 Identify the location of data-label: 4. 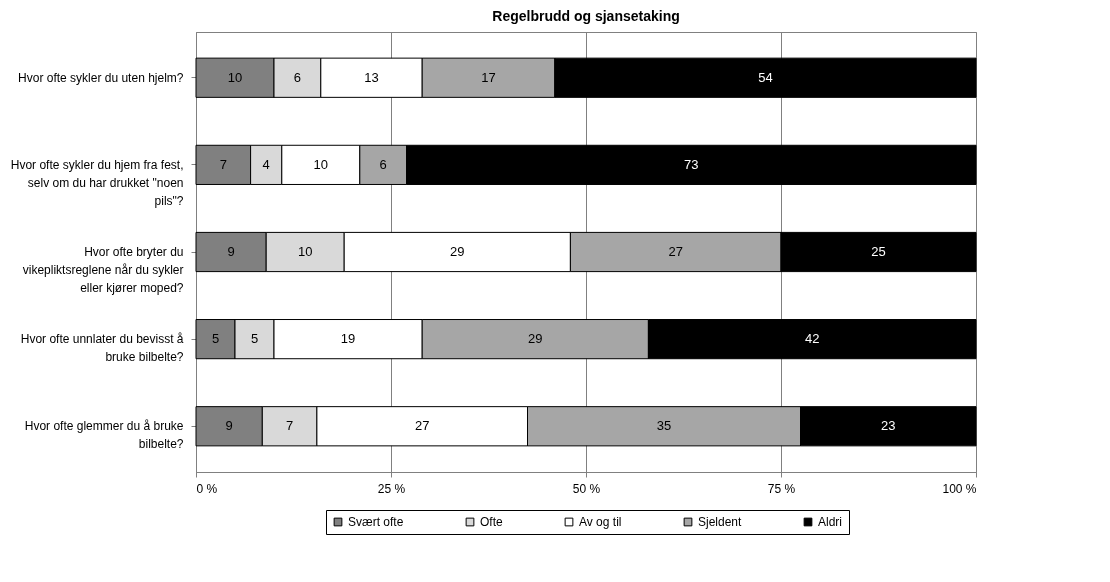
(266, 164).